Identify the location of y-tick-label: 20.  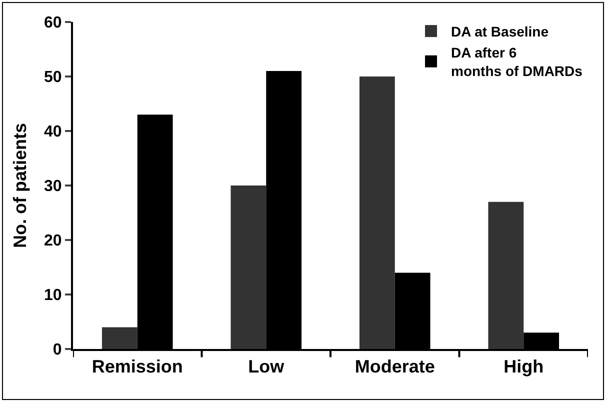
(53, 241).